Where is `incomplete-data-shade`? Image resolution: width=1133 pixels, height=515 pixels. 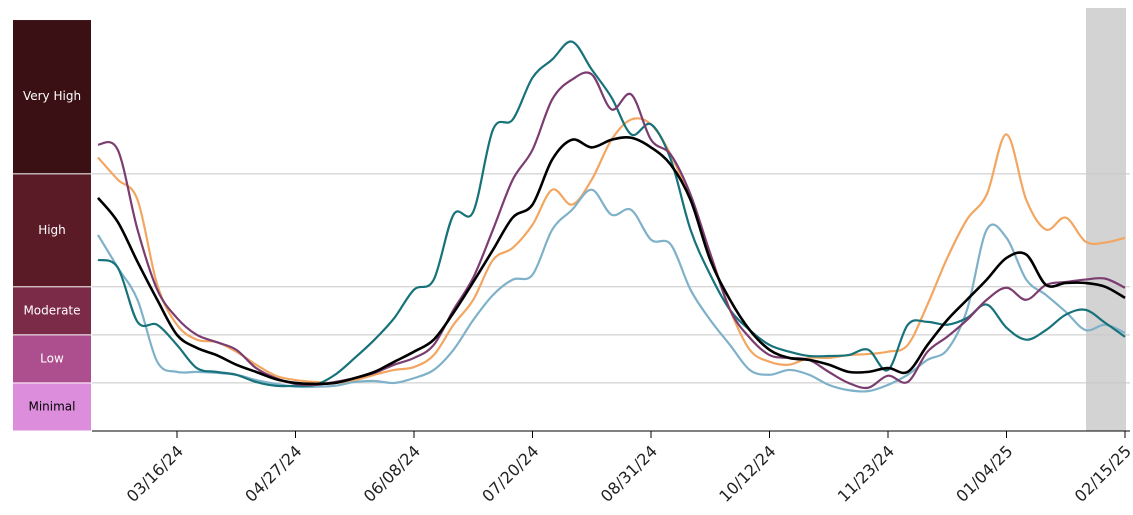 incomplete-data-shade is located at coordinates (1106, 219).